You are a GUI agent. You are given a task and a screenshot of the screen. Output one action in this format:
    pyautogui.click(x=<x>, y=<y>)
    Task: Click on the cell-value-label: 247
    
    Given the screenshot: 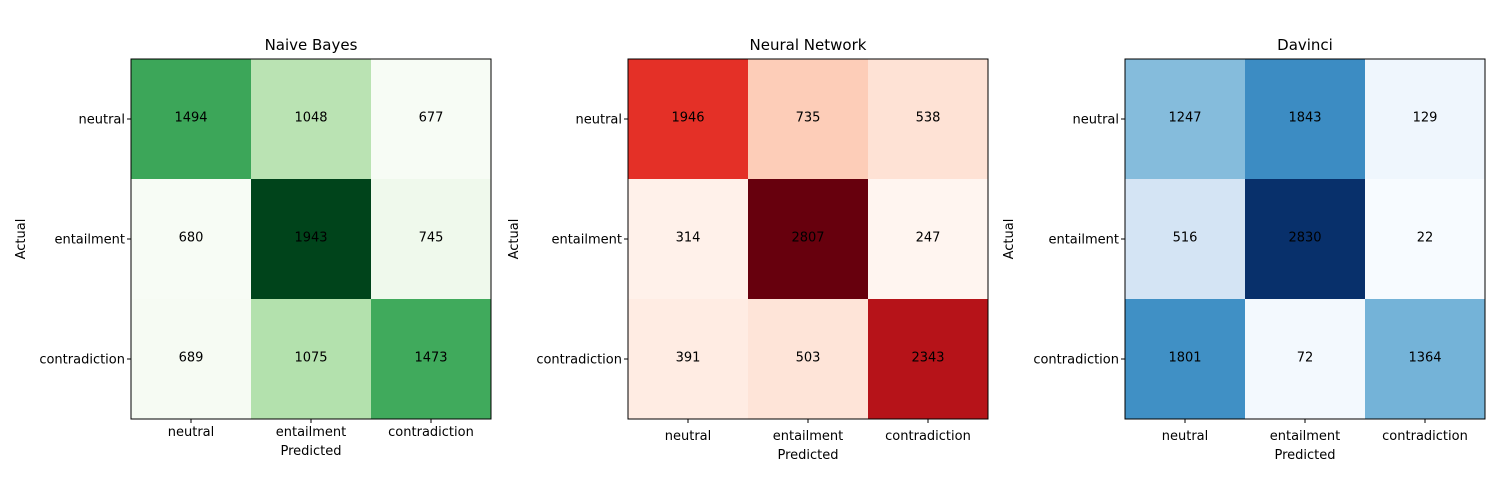 What is the action you would take?
    pyautogui.click(x=928, y=238)
    